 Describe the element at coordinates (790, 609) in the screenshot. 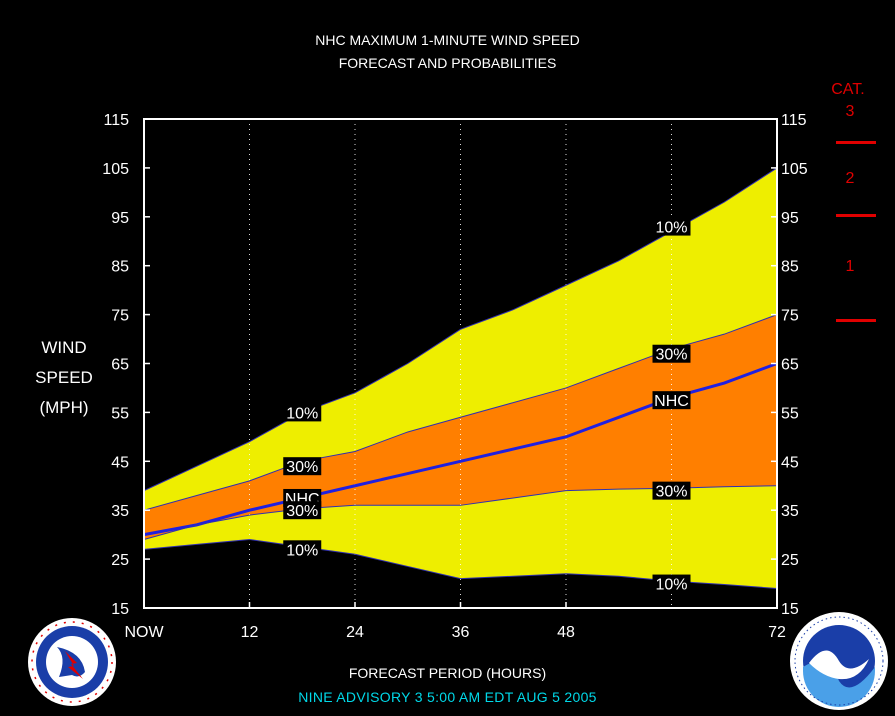

I see `y-tick-right-label: 15` at that location.